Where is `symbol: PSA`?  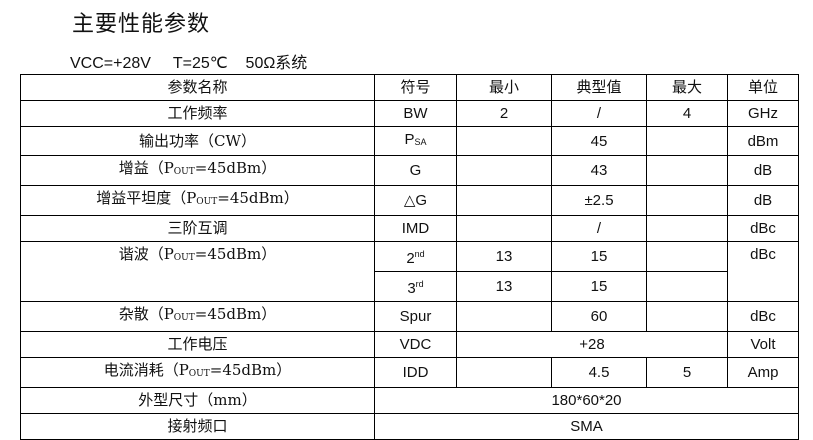 symbol: PSA is located at coordinates (415, 141).